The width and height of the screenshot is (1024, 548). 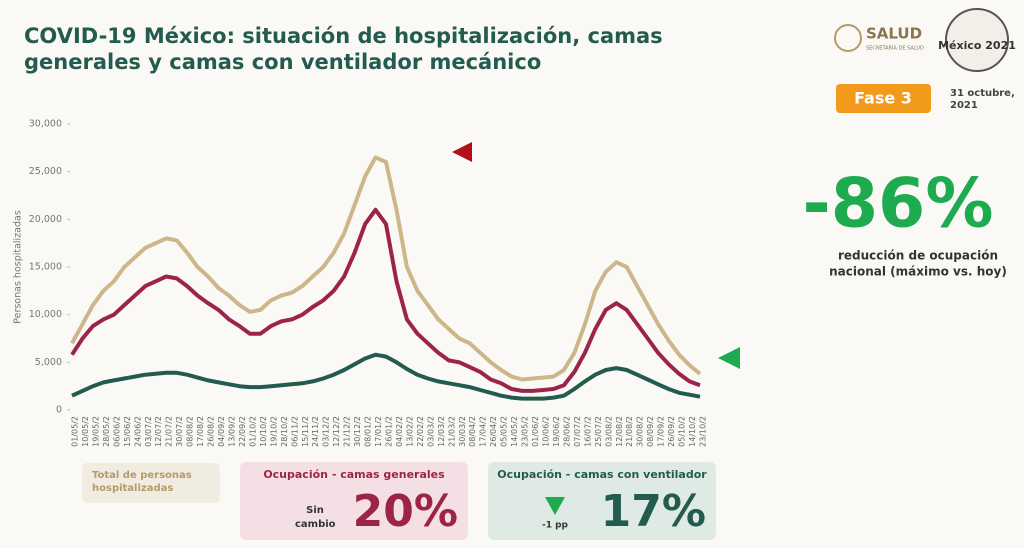 I want to click on x-tick-label: 28/05/2, so click(x=106, y=431).